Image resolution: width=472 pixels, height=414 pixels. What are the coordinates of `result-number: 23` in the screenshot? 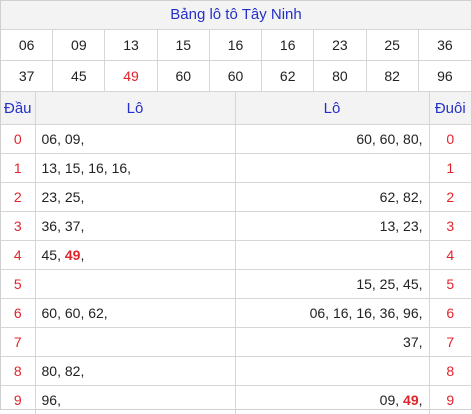 It's located at (340, 45).